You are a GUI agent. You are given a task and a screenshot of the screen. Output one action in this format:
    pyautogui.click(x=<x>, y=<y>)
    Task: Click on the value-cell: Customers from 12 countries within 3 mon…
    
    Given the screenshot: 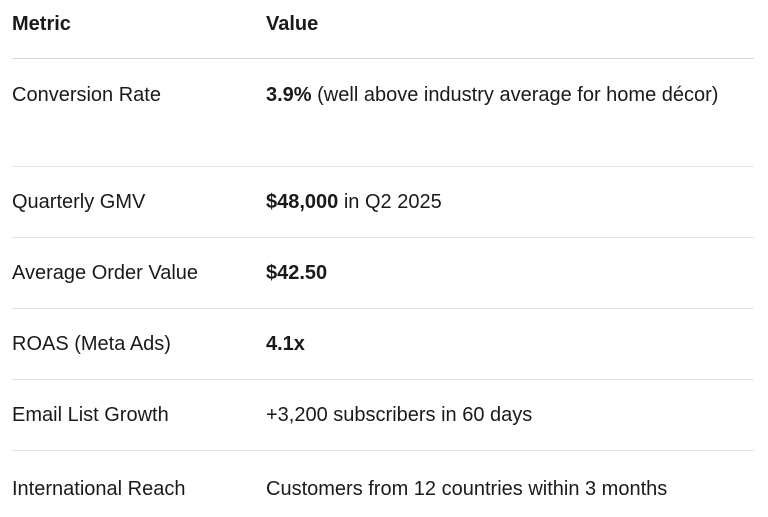 What is the action you would take?
    pyautogui.click(x=510, y=494)
    